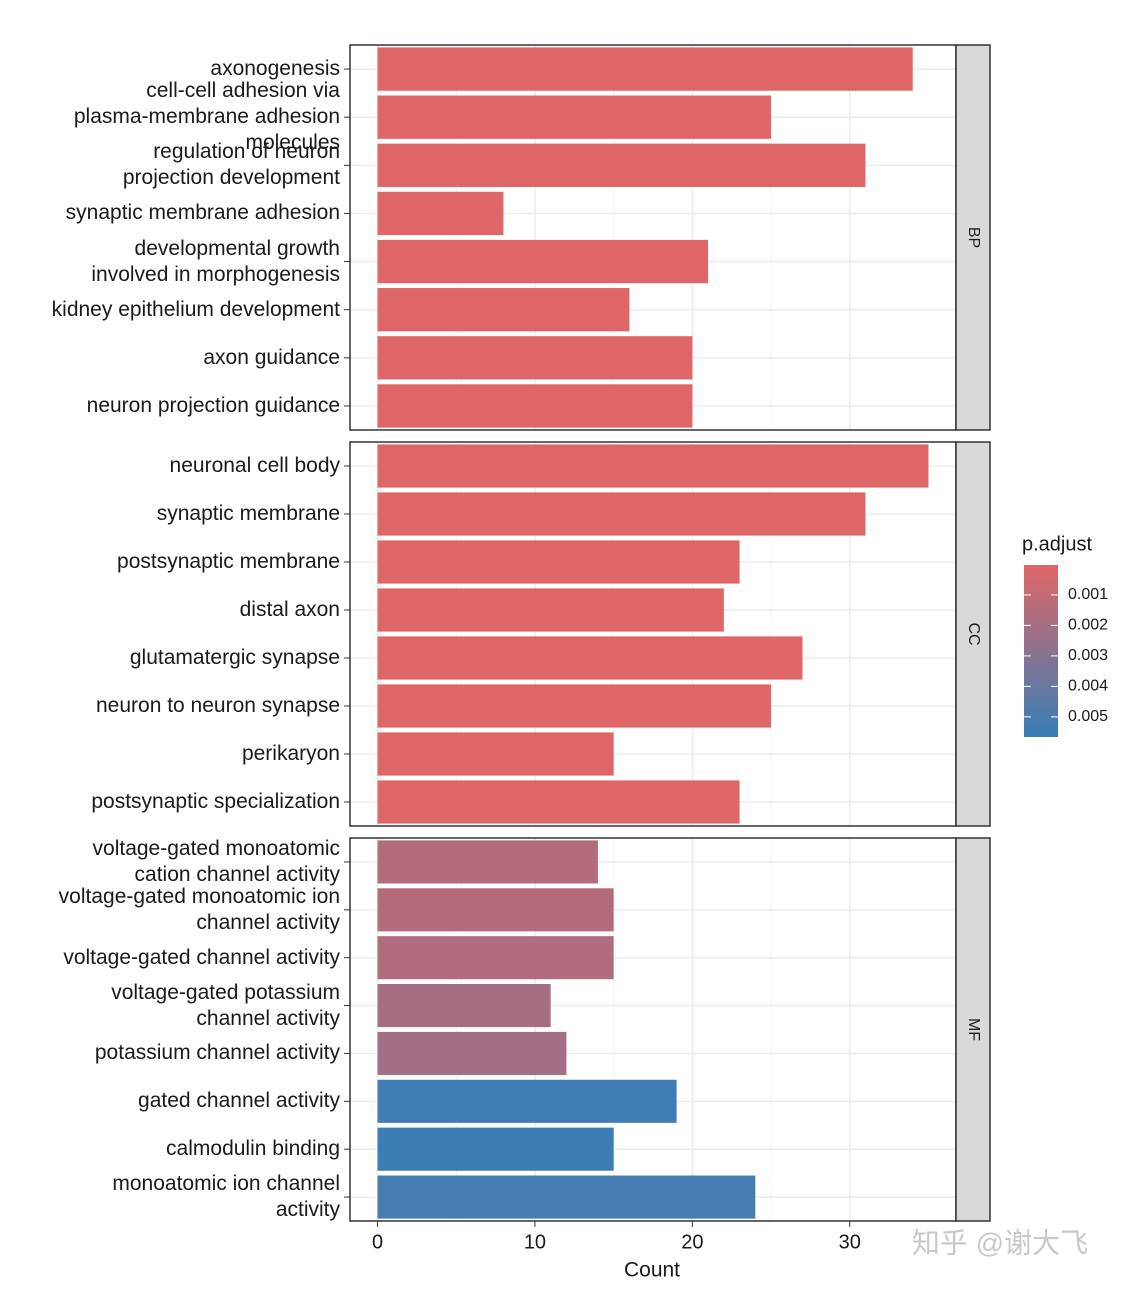  Describe the element at coordinates (271, 357) in the screenshot. I see `y-tick-label: axon guidance` at that location.